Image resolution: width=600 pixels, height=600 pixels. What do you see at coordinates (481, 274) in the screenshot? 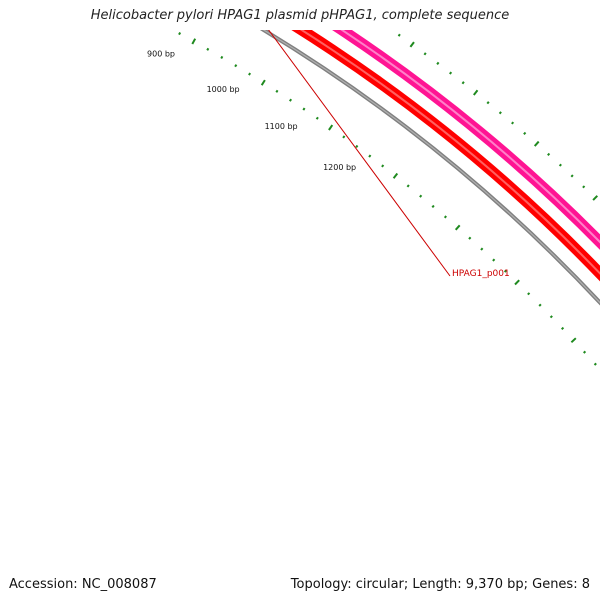
I see `gene-label-hpag1-p001: HPAG1_p001` at bounding box center [481, 274].